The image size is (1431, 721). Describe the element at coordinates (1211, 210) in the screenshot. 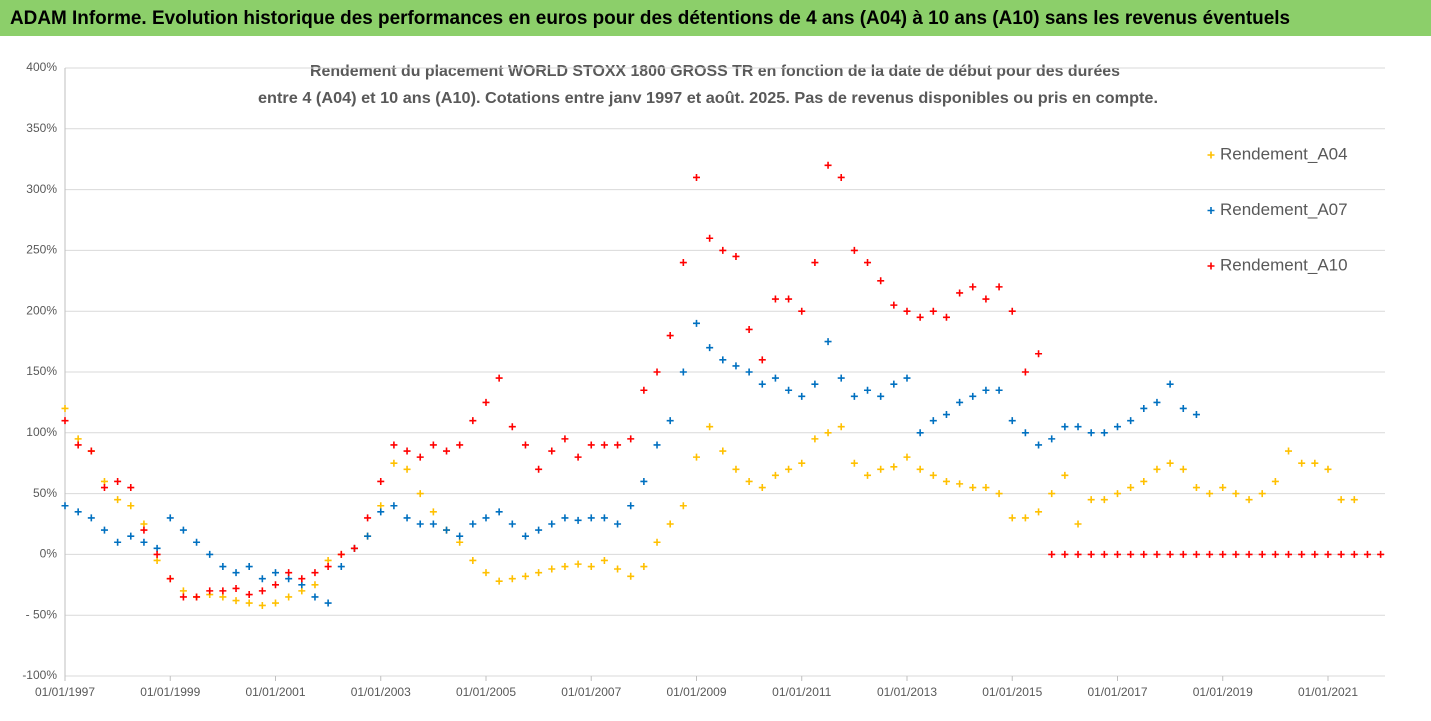

I see `legend-marker` at that location.